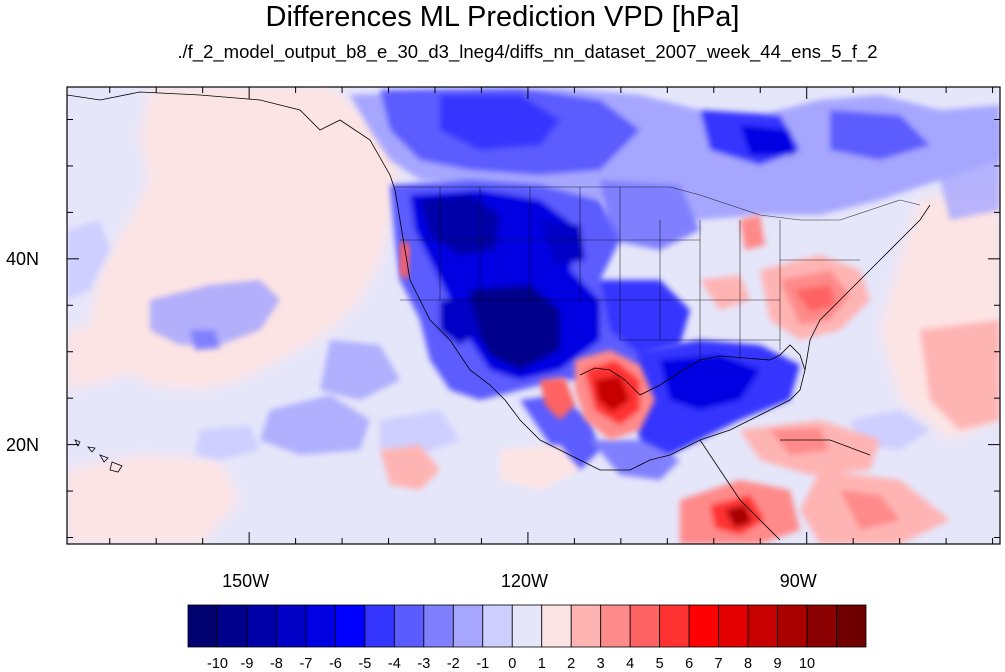 The height and width of the screenshot is (672, 1005). What do you see at coordinates (798, 581) in the screenshot?
I see `x-tick-label: 90W` at bounding box center [798, 581].